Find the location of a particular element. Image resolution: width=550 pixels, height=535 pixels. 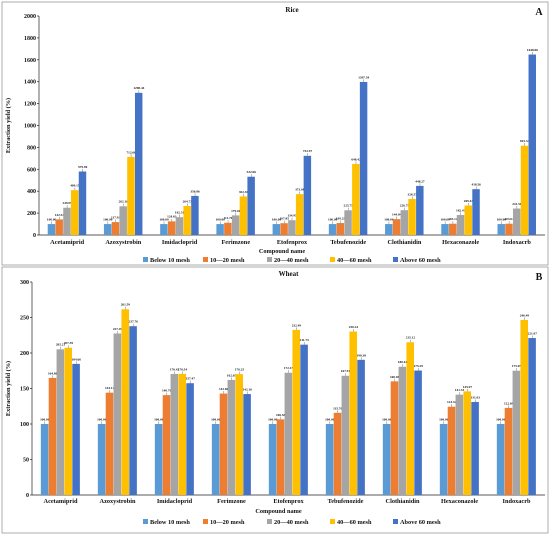

data-label: 106.58 is located at coordinates (281, 415).